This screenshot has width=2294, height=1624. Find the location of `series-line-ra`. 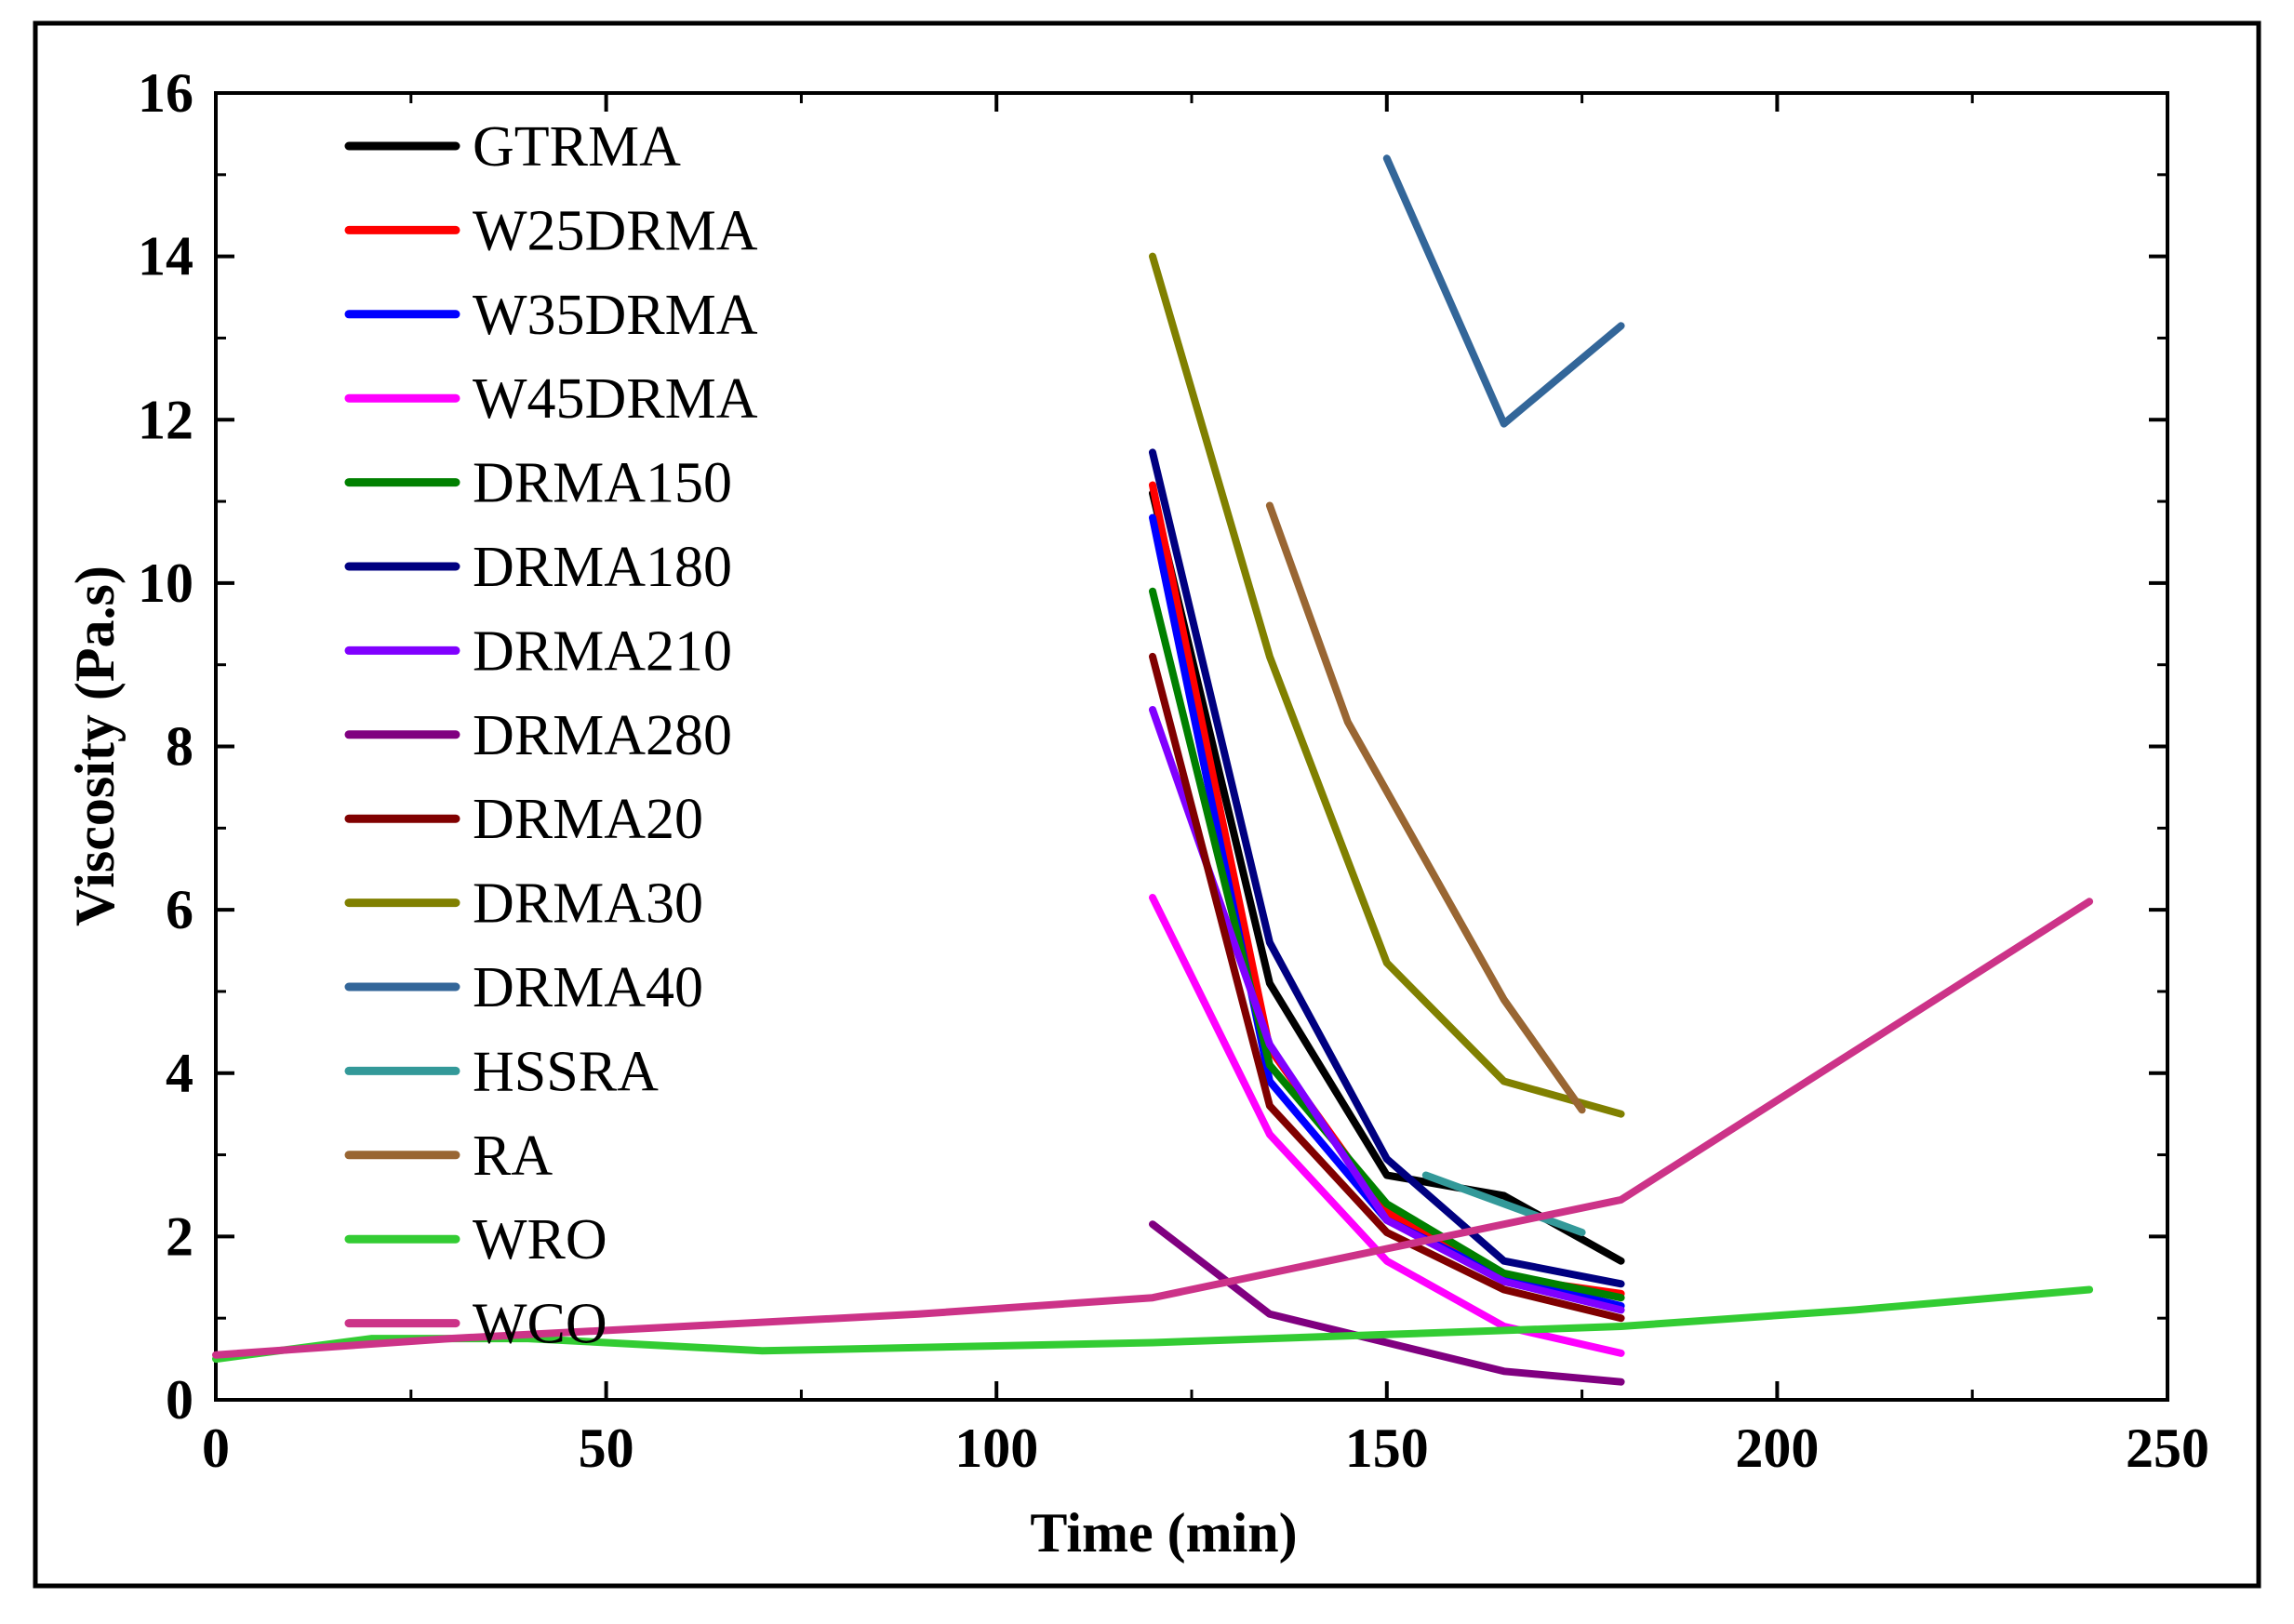

series-line-ra is located at coordinates (1425, 808).